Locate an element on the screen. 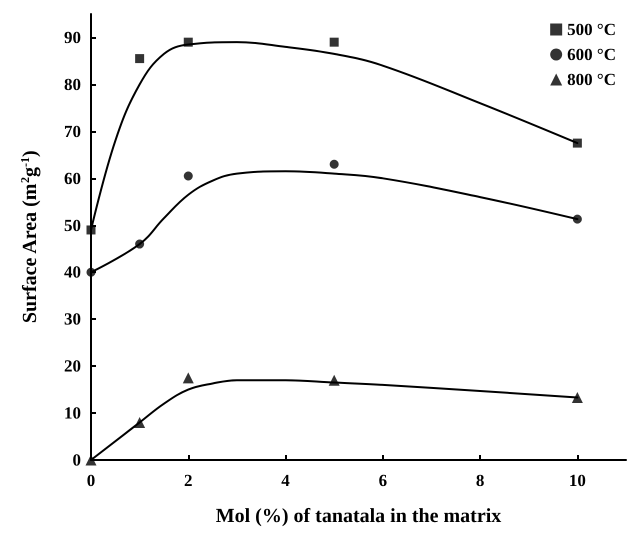 The height and width of the screenshot is (536, 631). x-tick-label: 6 is located at coordinates (383, 480).